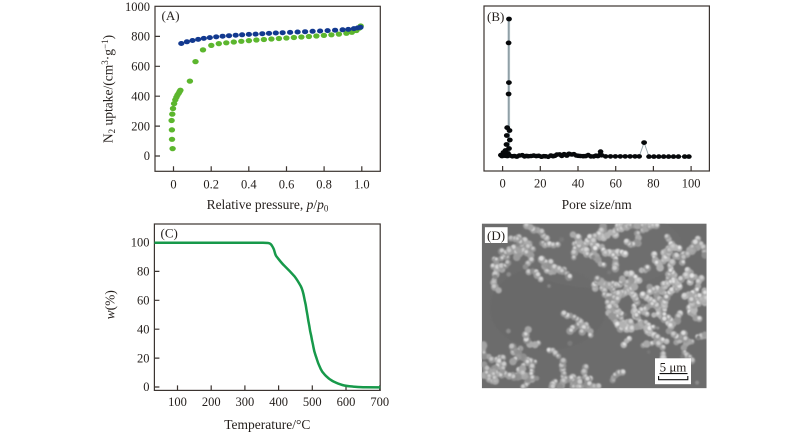 The height and width of the screenshot is (442, 800). What do you see at coordinates (673, 367) in the screenshot?
I see `svg-text: 5 μm` at bounding box center [673, 367].